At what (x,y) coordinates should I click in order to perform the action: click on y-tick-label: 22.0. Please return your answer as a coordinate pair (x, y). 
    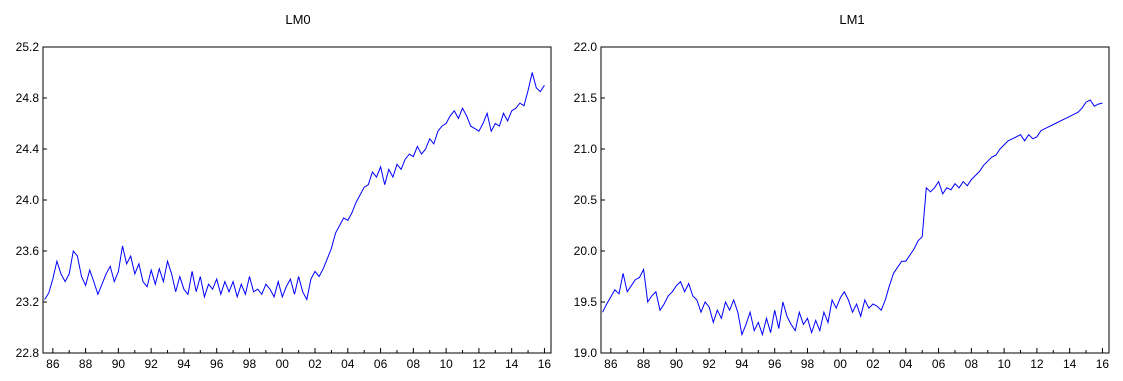
    Looking at the image, I should click on (586, 47).